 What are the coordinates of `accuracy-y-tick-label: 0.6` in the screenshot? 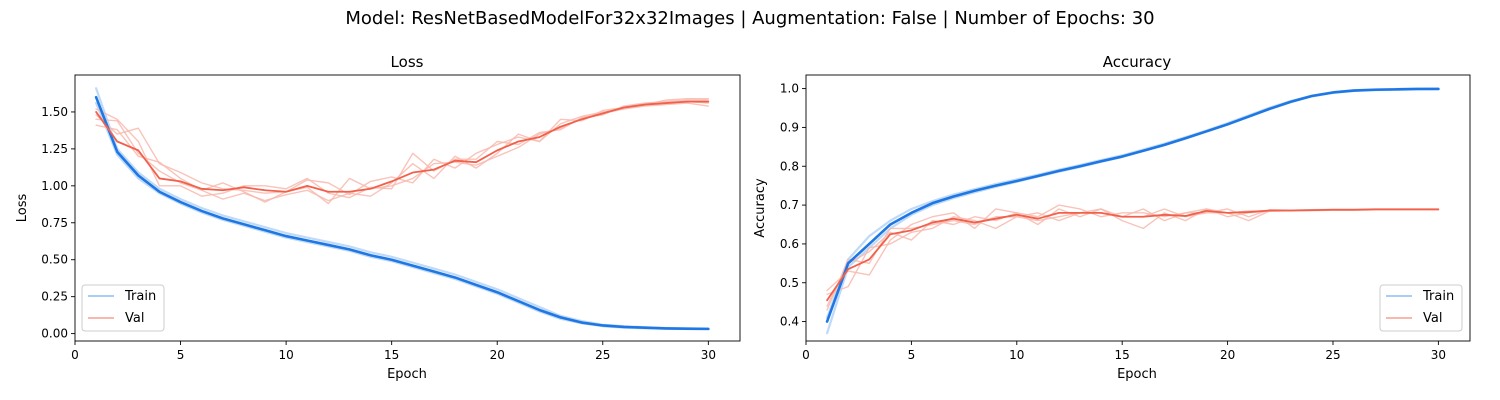 It's located at (789, 244).